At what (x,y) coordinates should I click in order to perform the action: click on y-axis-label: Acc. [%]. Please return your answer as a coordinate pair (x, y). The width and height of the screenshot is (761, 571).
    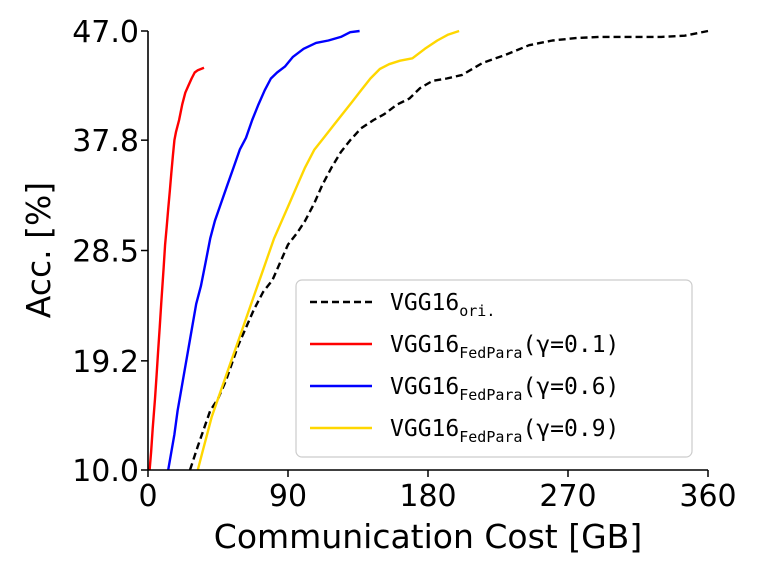
    Looking at the image, I should click on (38, 250).